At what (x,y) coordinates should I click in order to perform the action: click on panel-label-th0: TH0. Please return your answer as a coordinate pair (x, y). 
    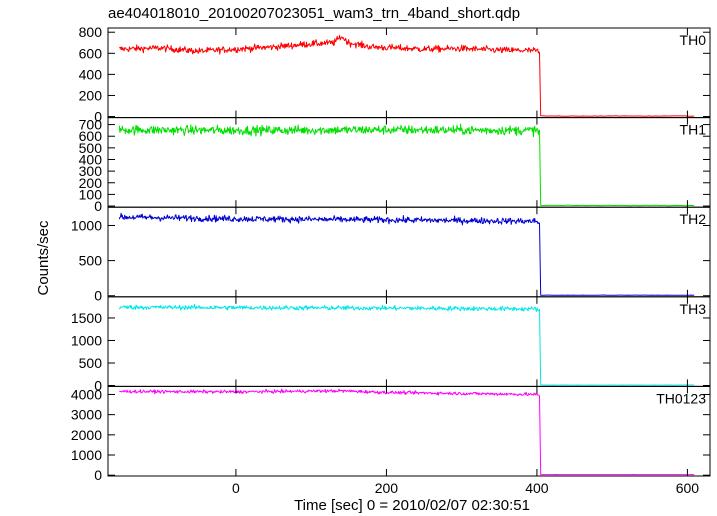
    Looking at the image, I should click on (693, 40).